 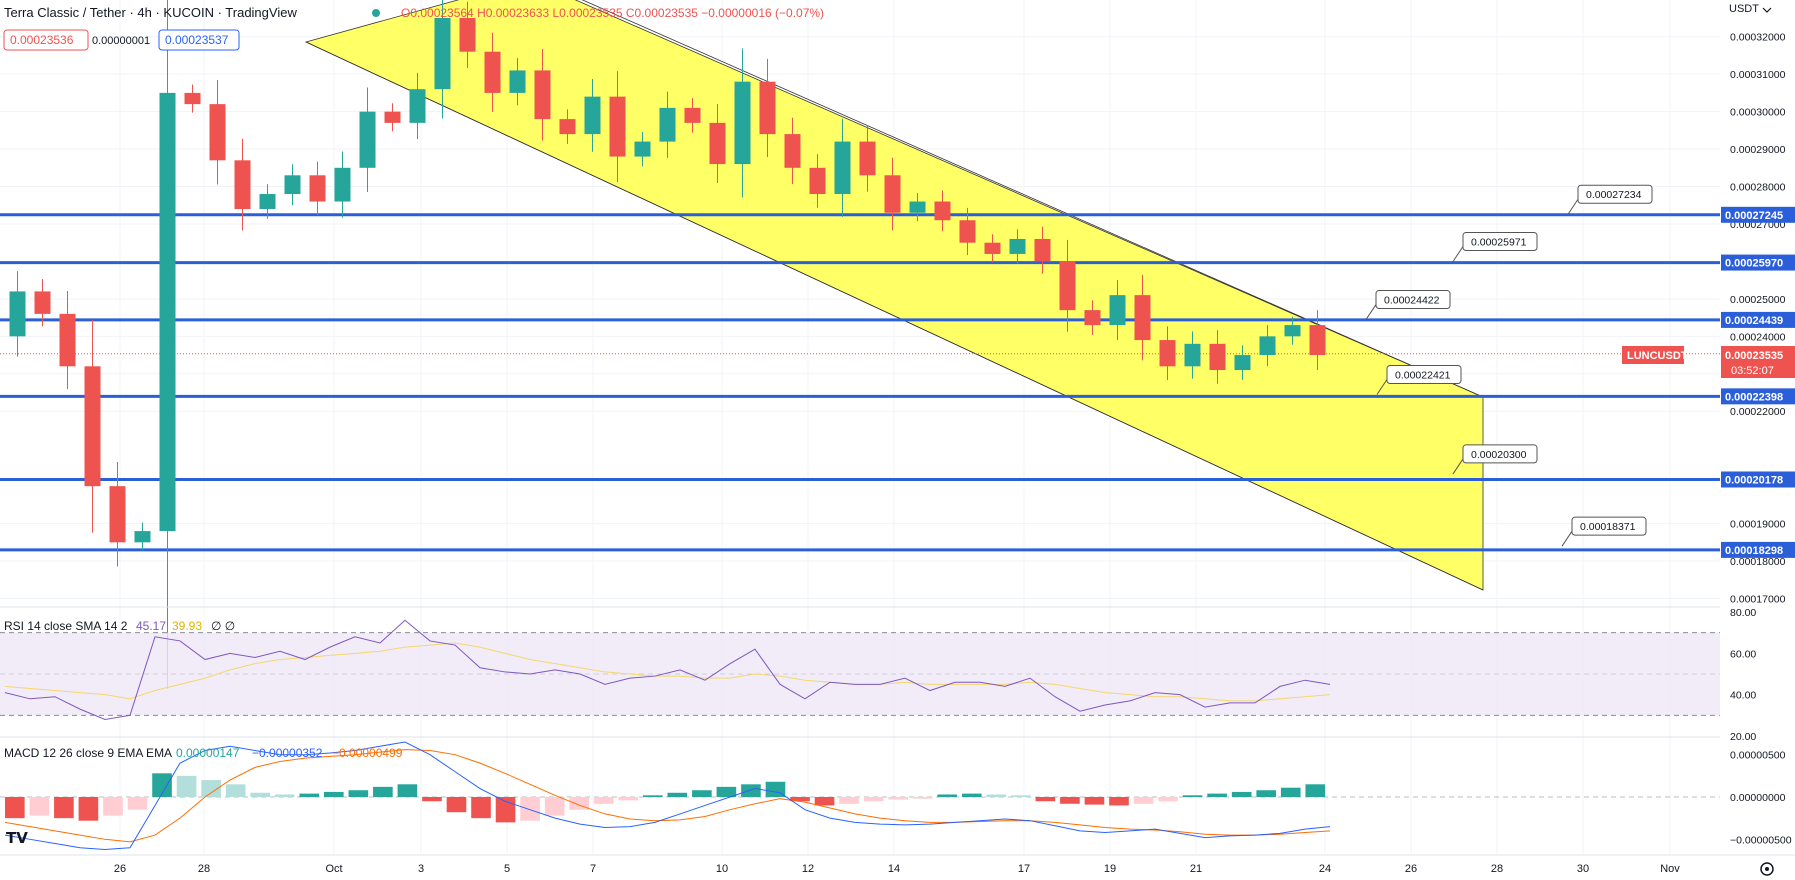 What do you see at coordinates (894, 869) in the screenshot?
I see `time-tick-label: 14` at bounding box center [894, 869].